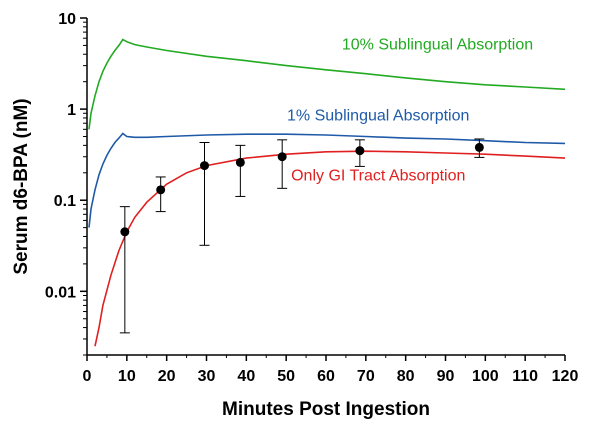 This screenshot has width=602, height=421. Describe the element at coordinates (406, 376) in the screenshot. I see `x-tick-label: 80` at that location.